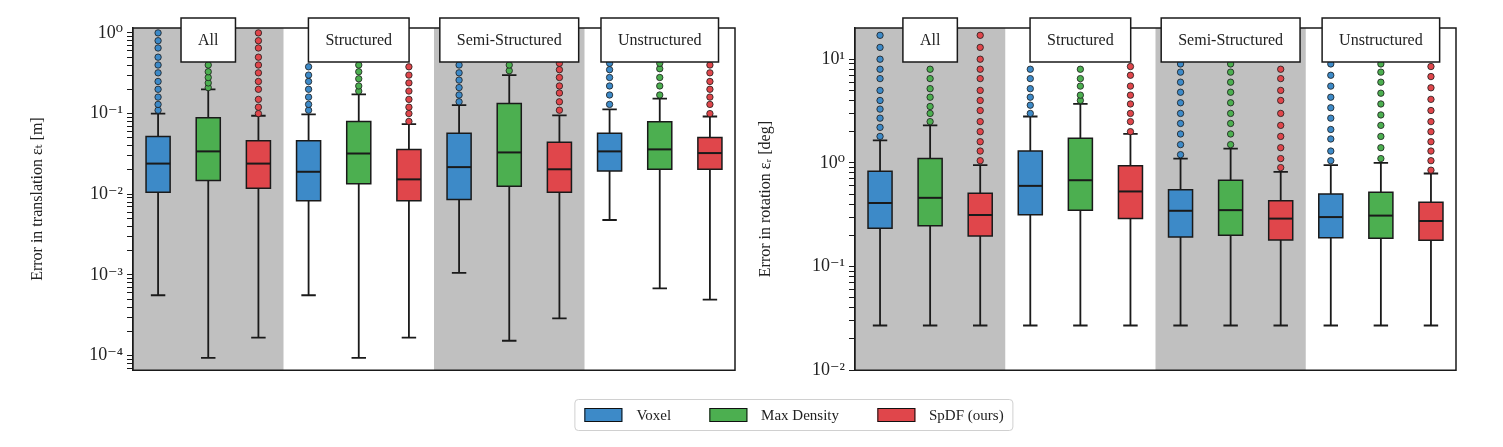  Describe the element at coordinates (800, 415) in the screenshot. I see `legend-label: Max Density` at that location.